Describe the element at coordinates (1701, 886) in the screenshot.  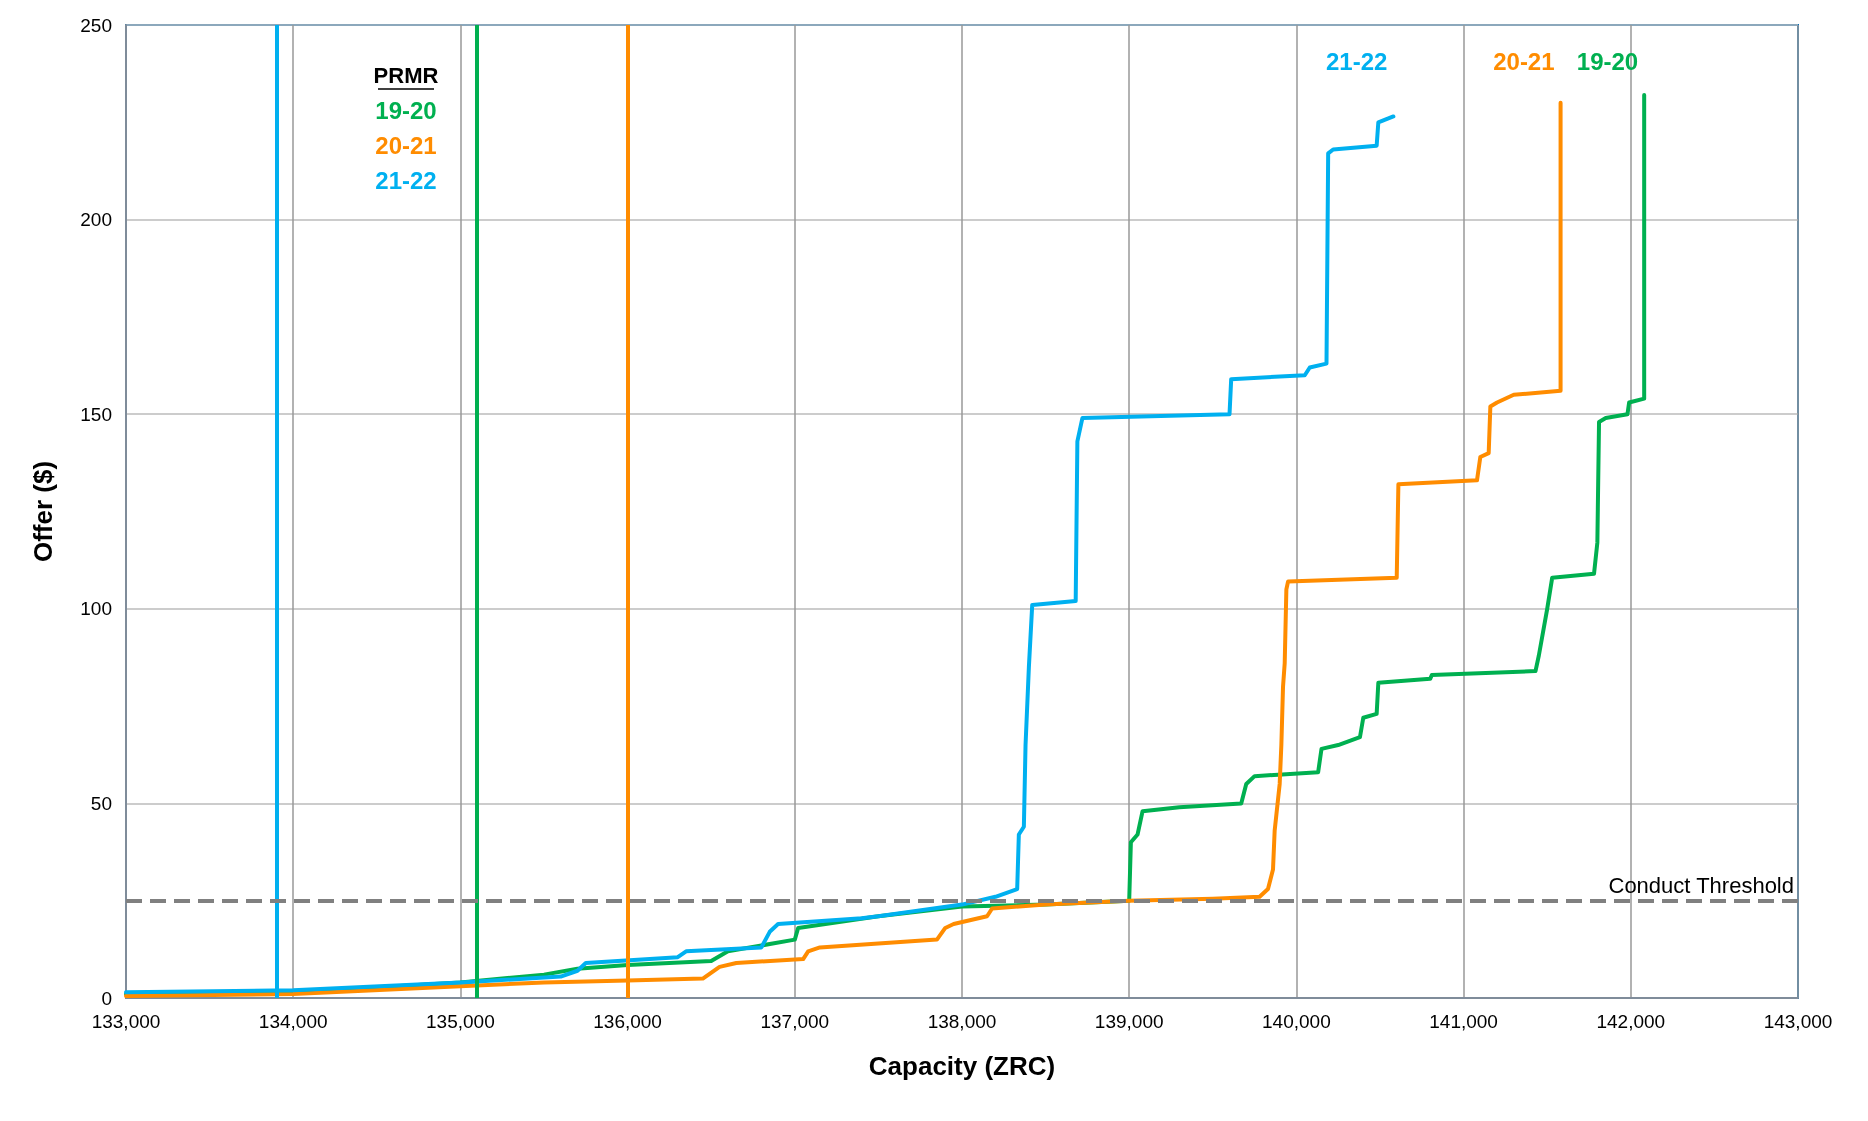
I see `ref-line-label: Conduct Threshold` at that location.